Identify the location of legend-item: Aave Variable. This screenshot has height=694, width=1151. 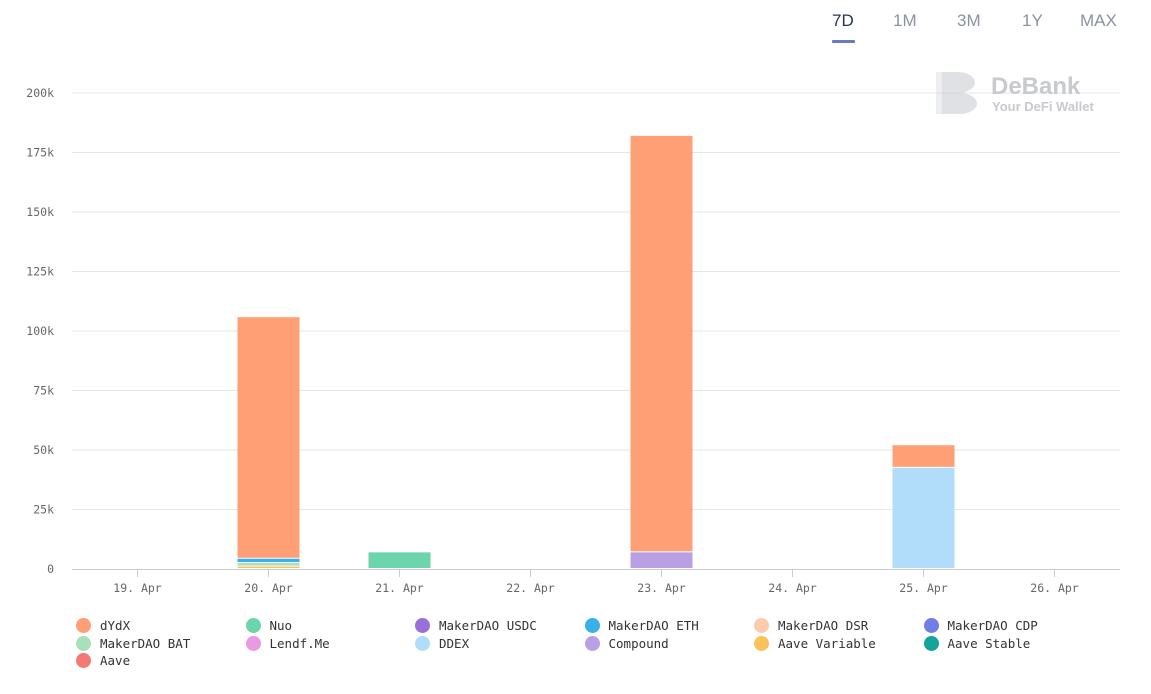
(815, 643).